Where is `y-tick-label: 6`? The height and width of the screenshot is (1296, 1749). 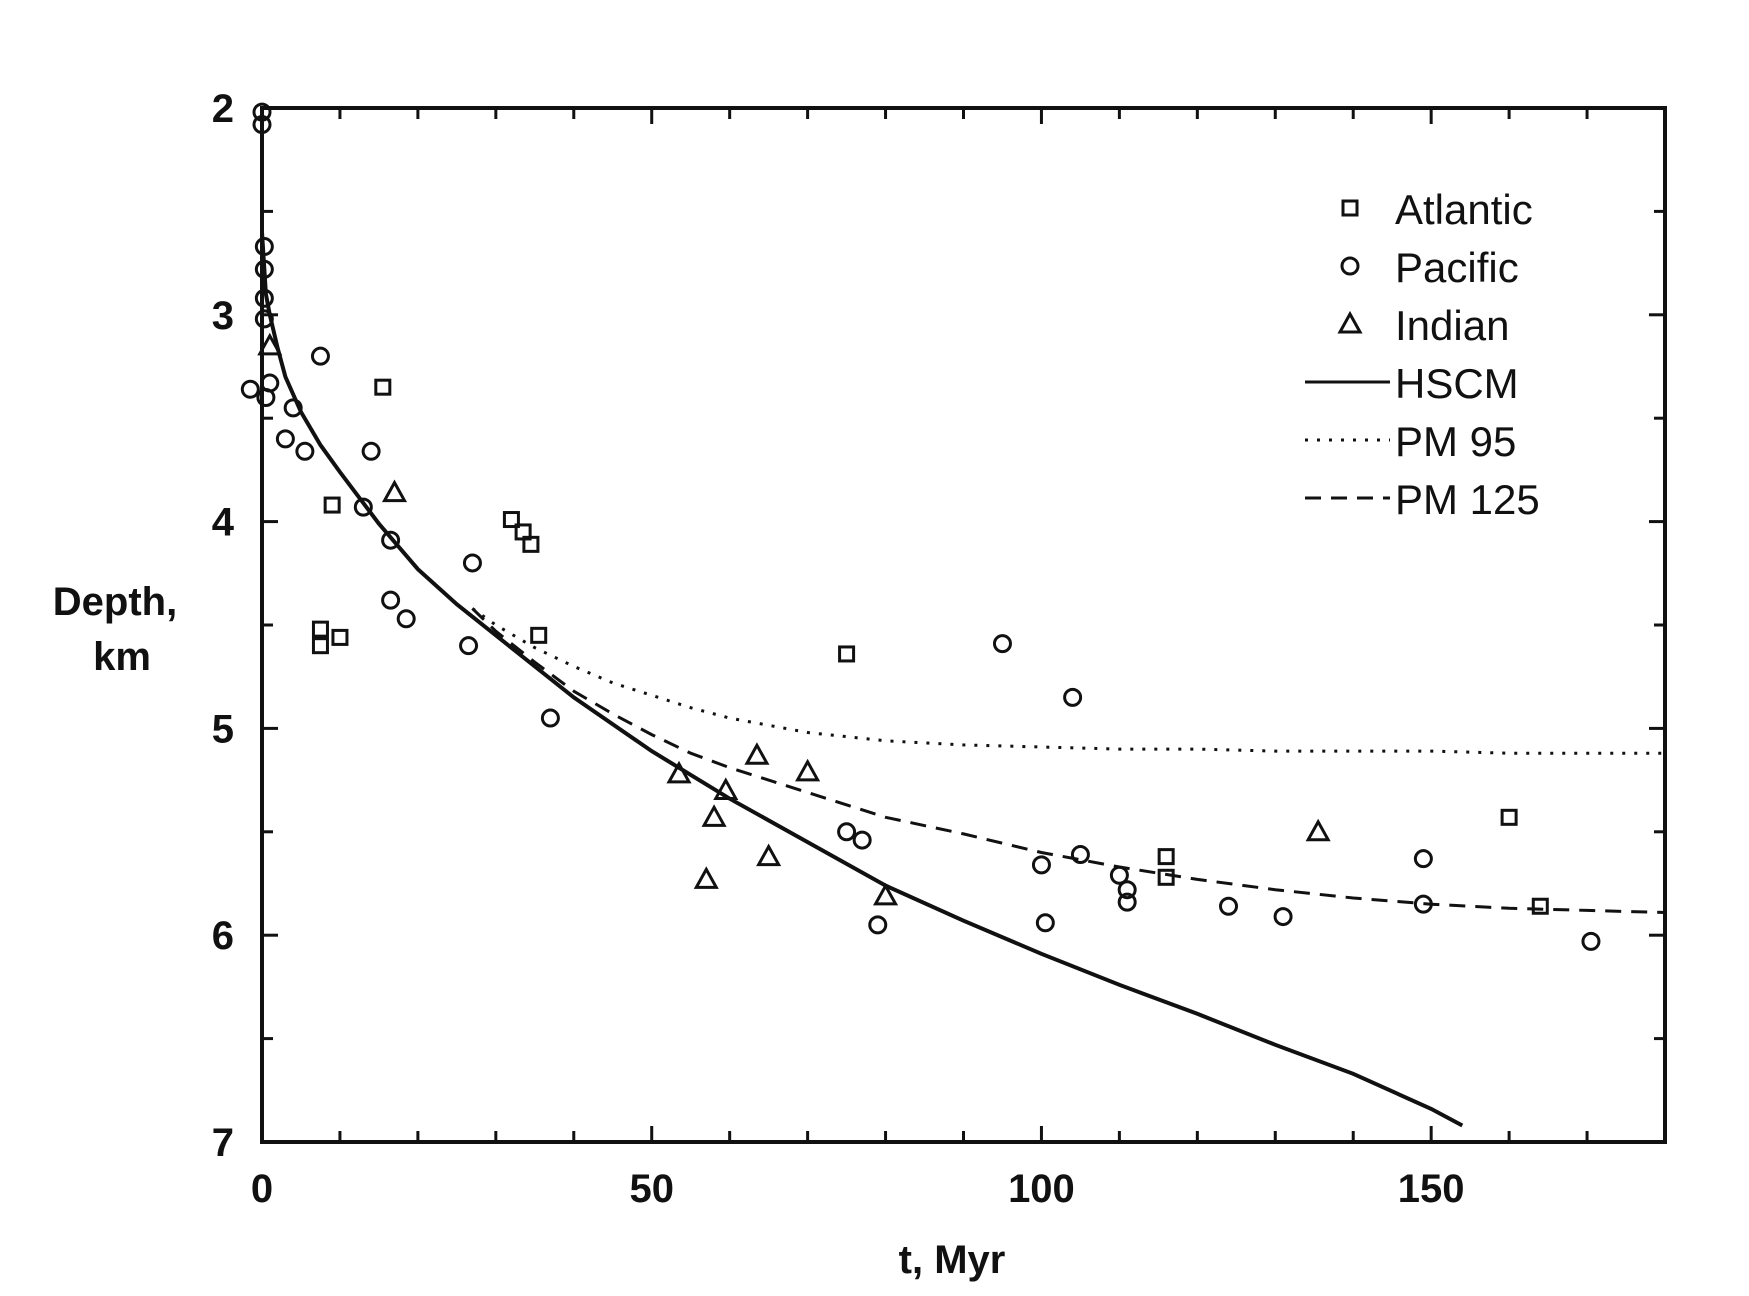
y-tick-label: 6 is located at coordinates (223, 936).